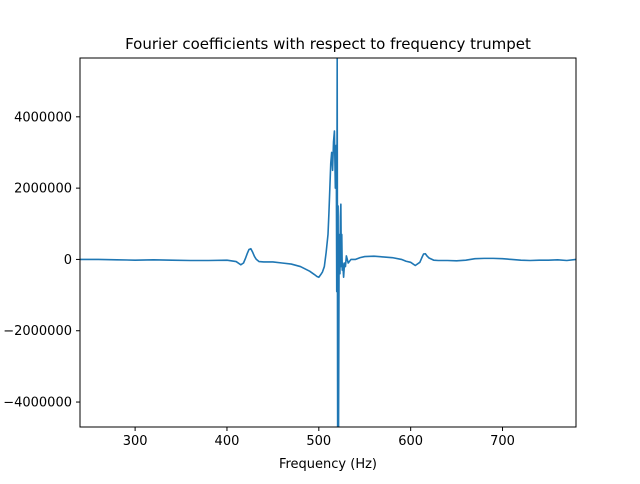 The width and height of the screenshot is (640, 484). What do you see at coordinates (410, 441) in the screenshot?
I see `x-tick-label: 600` at bounding box center [410, 441].